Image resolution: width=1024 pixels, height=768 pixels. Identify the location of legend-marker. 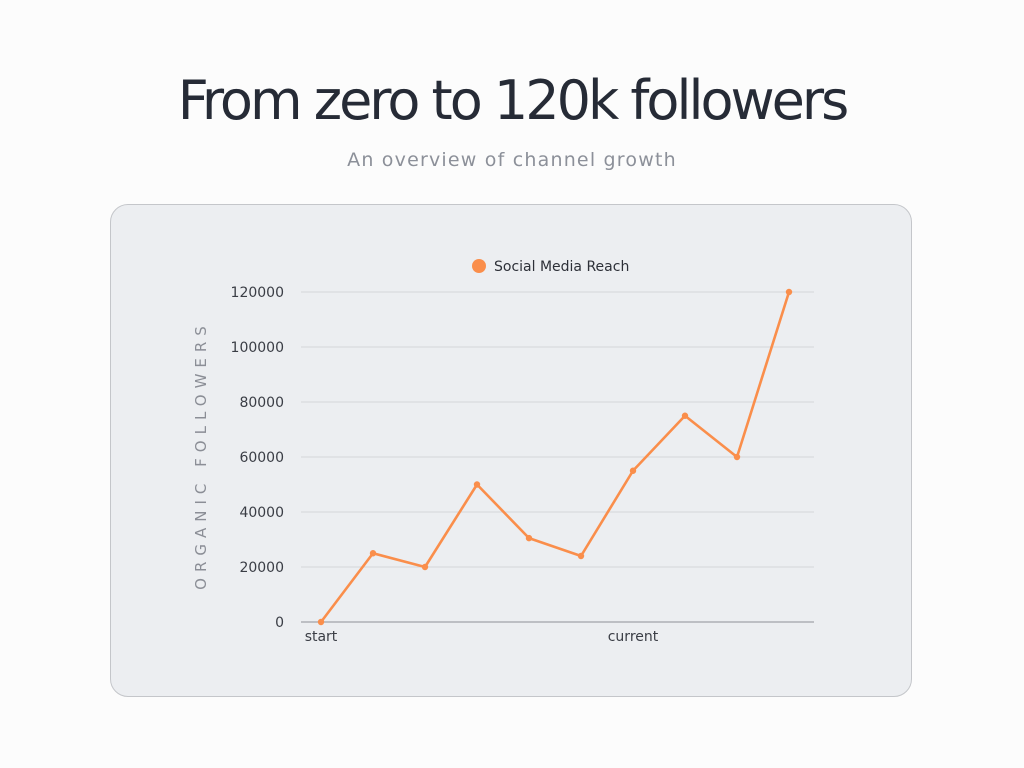
(479, 266).